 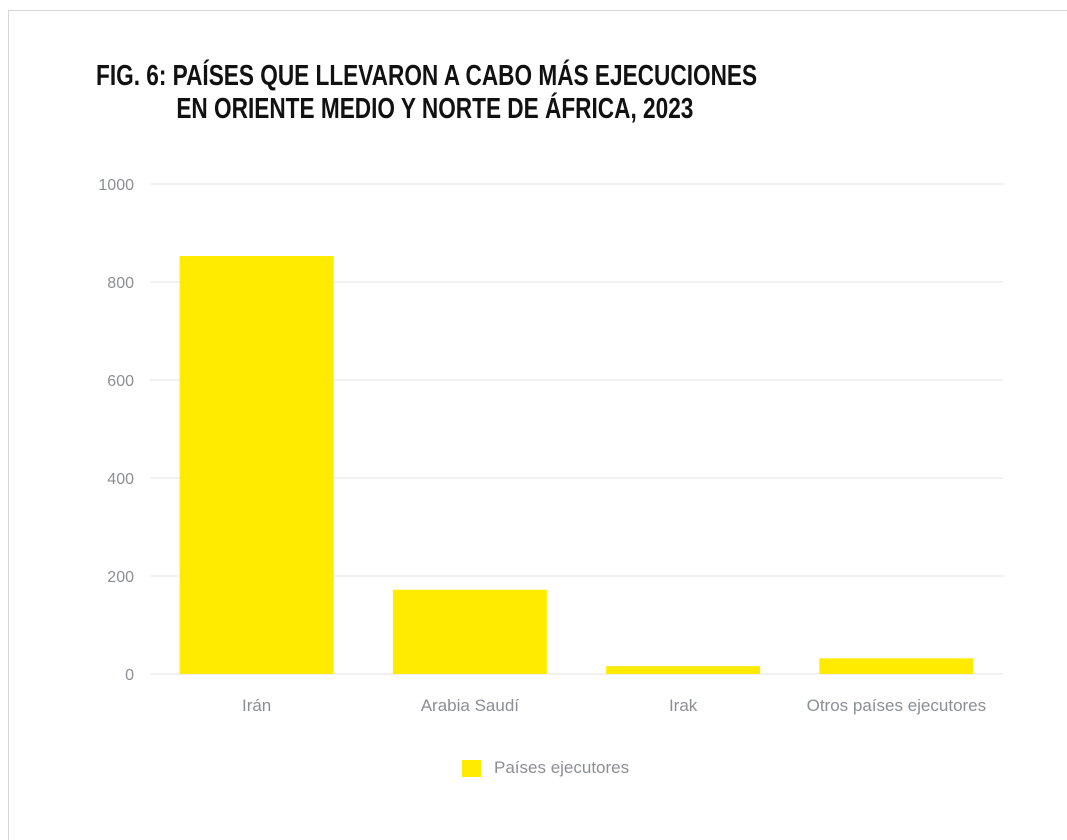 I want to click on y-axis-tick-labels: 0 200 400 600 800 1000, so click(x=116, y=430).